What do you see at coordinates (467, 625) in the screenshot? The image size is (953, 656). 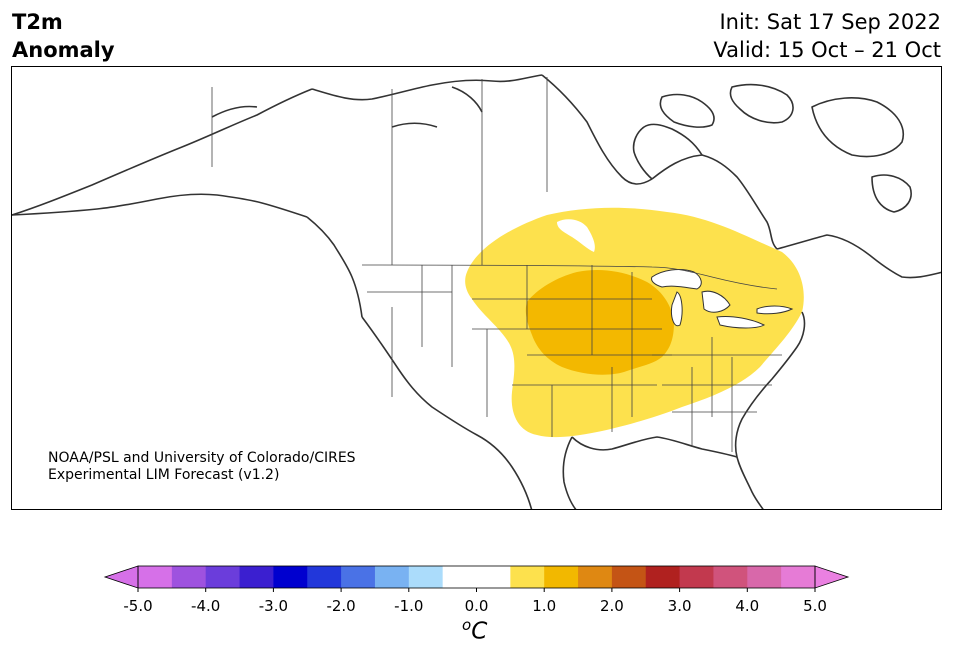 I see `unit-degree: o` at bounding box center [467, 625].